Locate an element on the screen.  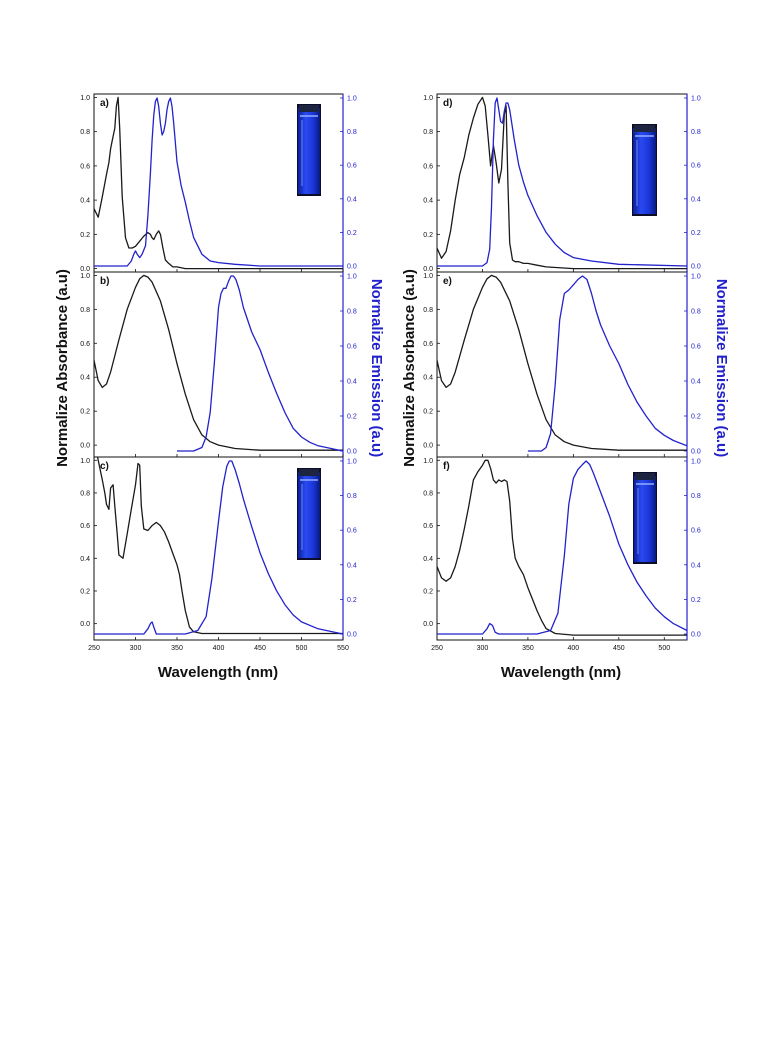
panel-tag: a) is located at coordinates (104, 103).